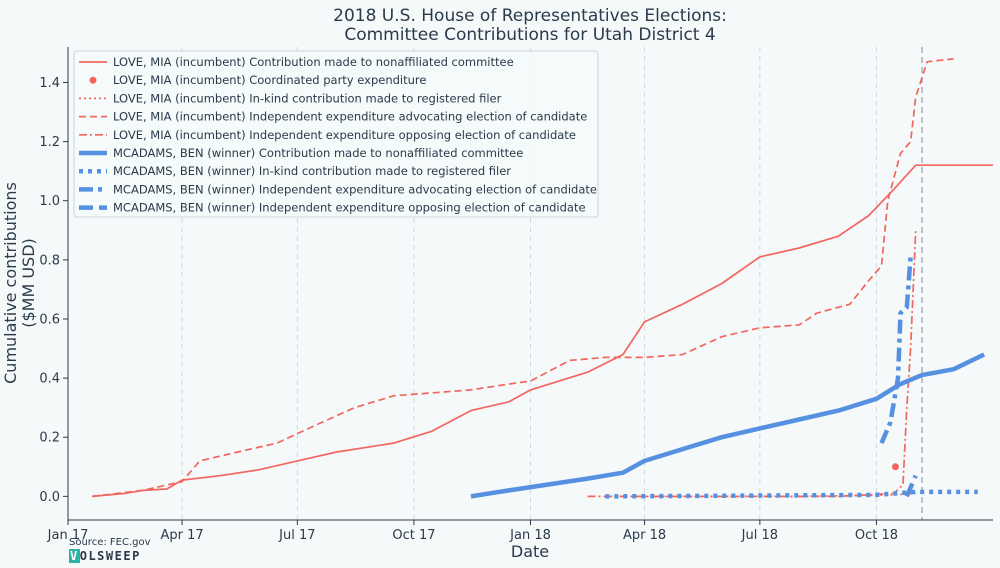  Describe the element at coordinates (49, 379) in the screenshot. I see `y-tick-label: 0.4` at that location.